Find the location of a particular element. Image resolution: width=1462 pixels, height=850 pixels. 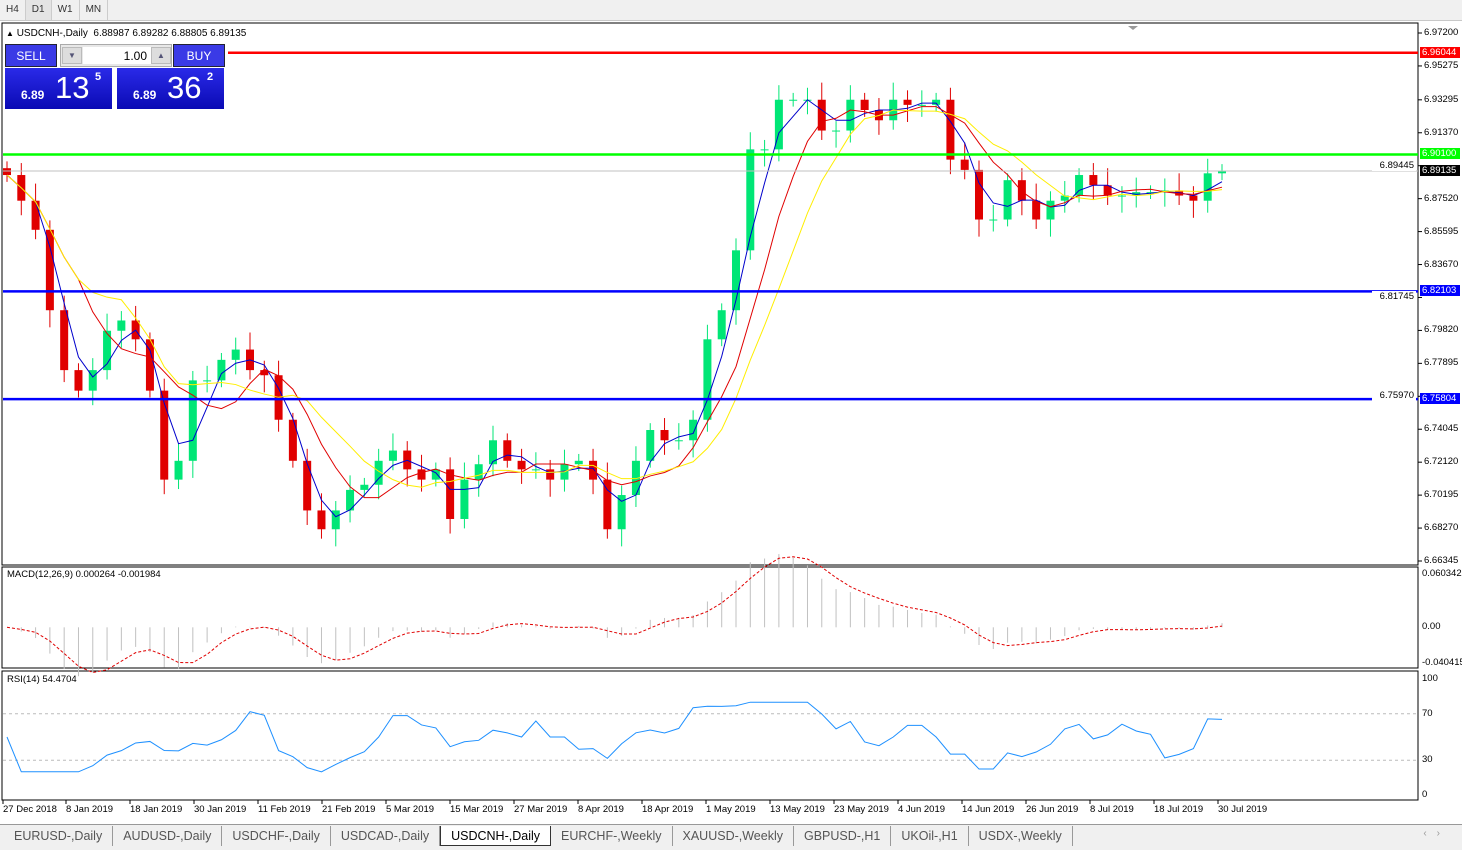

one-click-trading-panel: SELL ▼ ▲ BUY 6.89 13 5 6.89 36 2 is located at coordinates (115, 76).